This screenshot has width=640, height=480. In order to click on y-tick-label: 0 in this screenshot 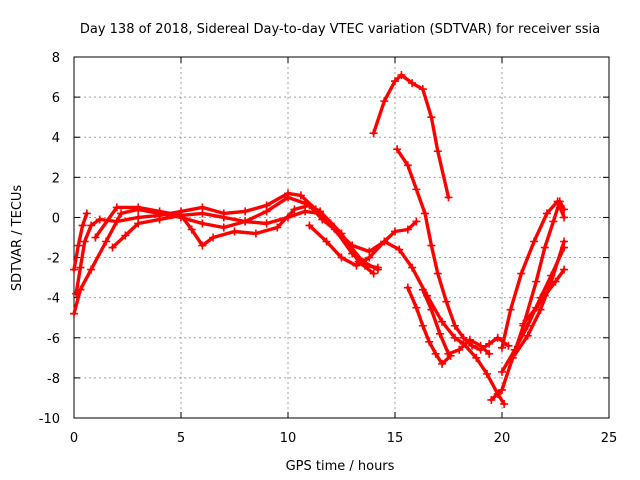, I will do `click(56, 218)`.